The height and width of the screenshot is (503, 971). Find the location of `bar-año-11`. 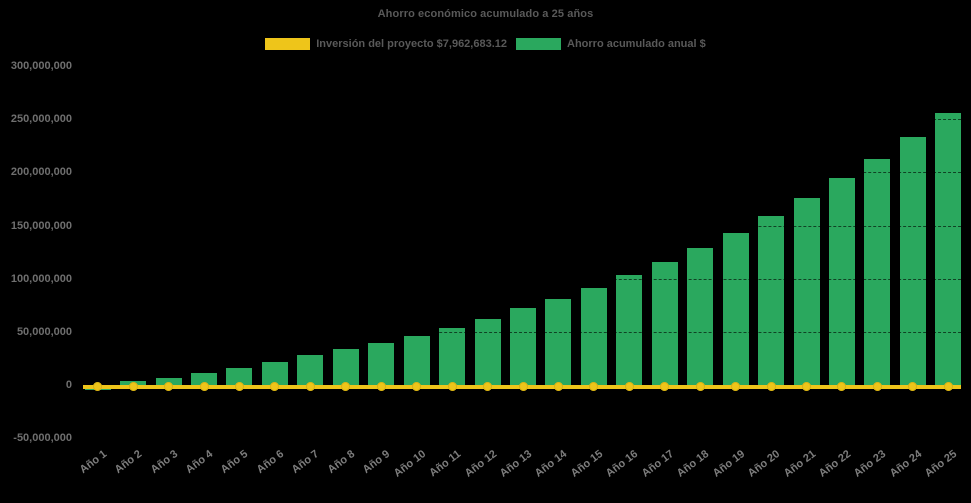

bar-año-11 is located at coordinates (452, 356).